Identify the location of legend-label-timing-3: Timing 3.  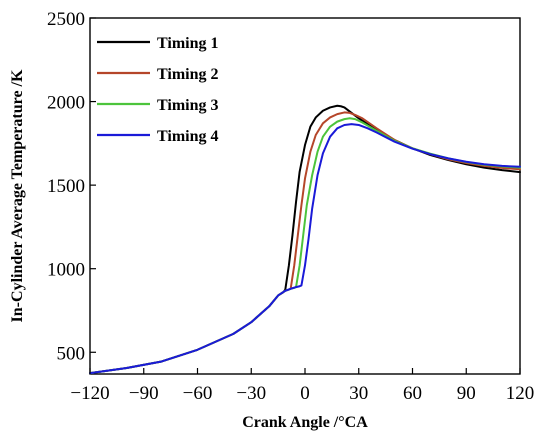
(188, 105).